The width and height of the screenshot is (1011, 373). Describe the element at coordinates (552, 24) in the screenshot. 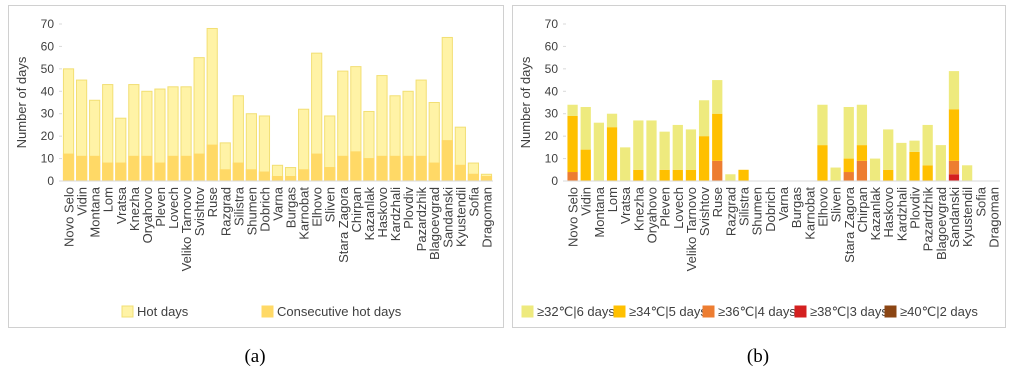

I see `y-tick-label: 70` at that location.